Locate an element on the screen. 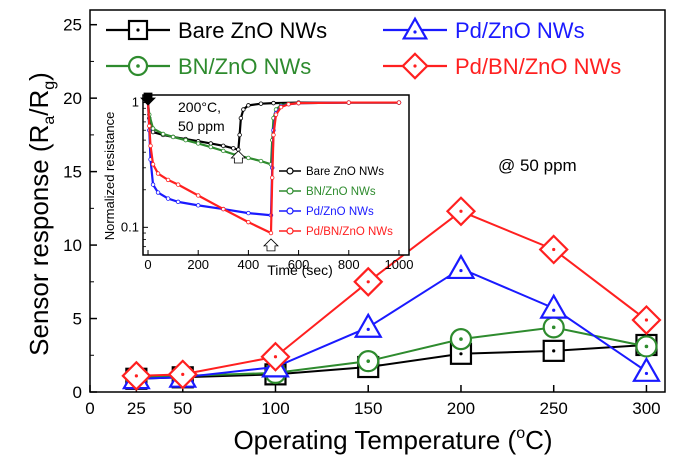 The width and height of the screenshot is (677, 456). legend-marker is located at coordinates (415, 28).